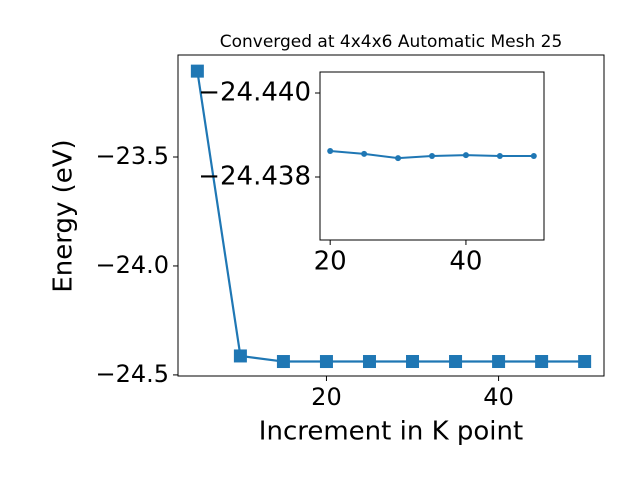 This screenshot has height=480, width=640. Describe the element at coordinates (391, 42) in the screenshot. I see `chart-title: Converged at 4x4x6 Automatic Mesh 25` at that location.